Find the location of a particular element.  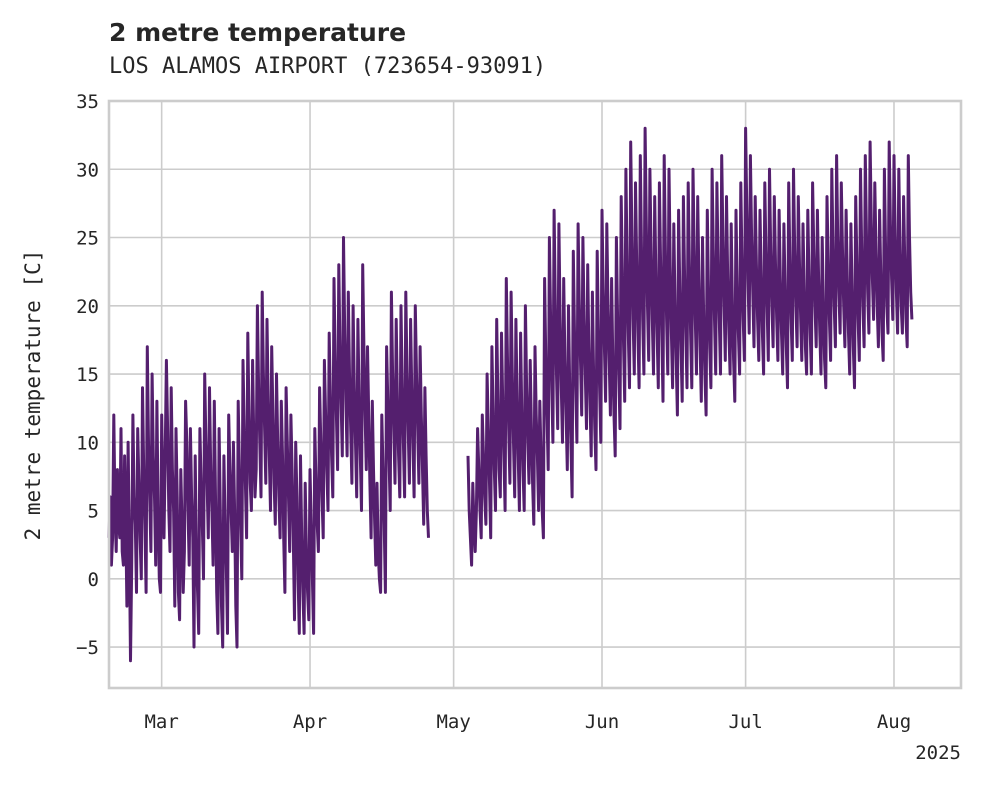

y-tick-label: 20 is located at coordinates (87, 307).